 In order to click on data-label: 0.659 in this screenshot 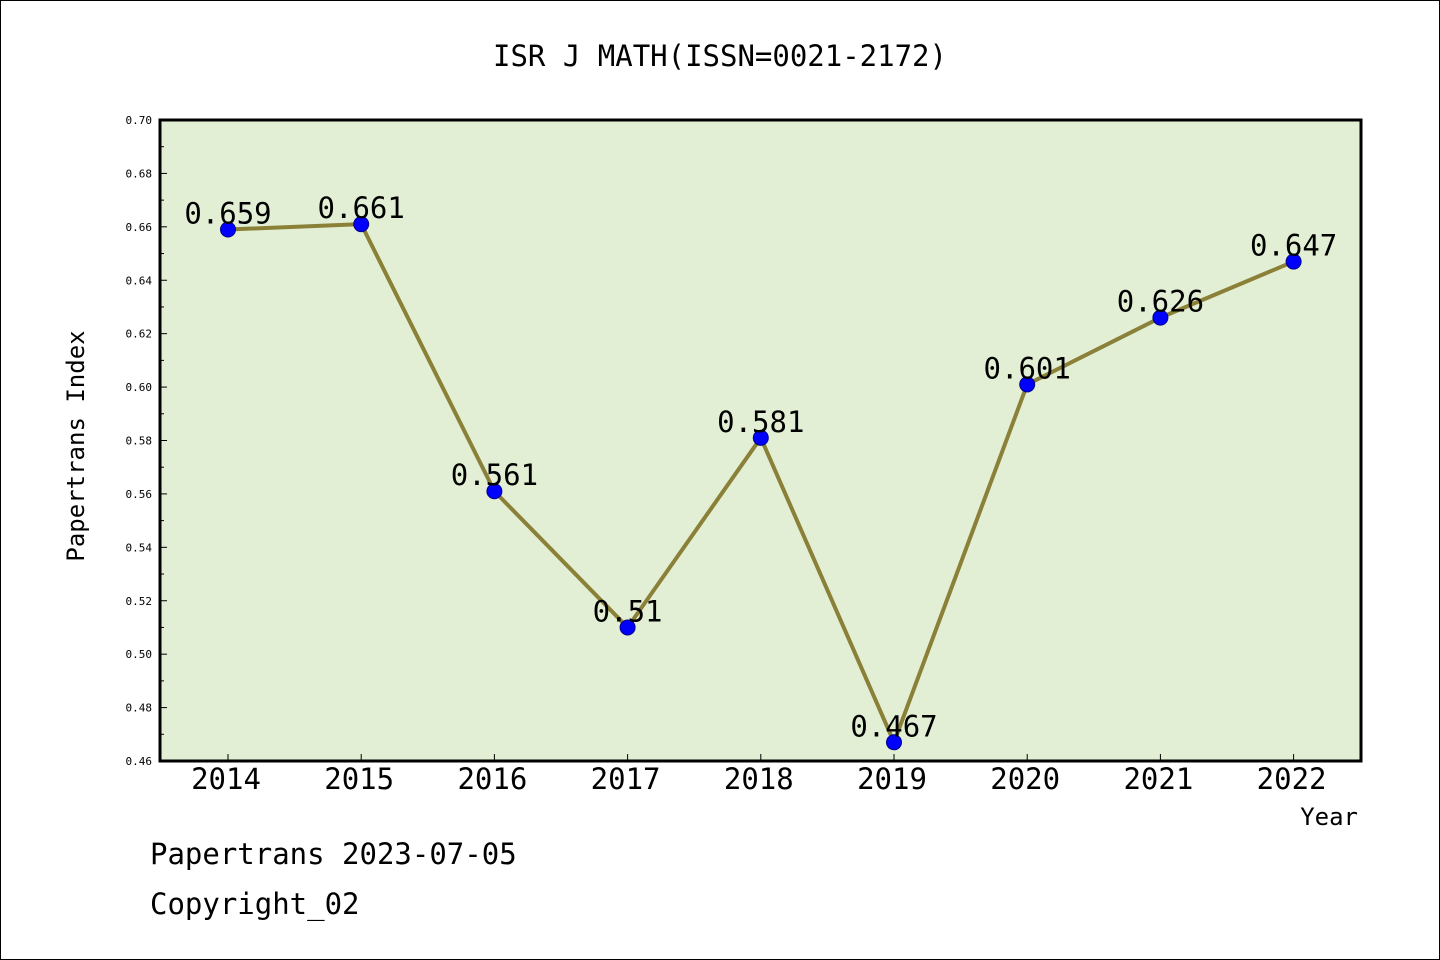, I will do `click(227, 214)`.